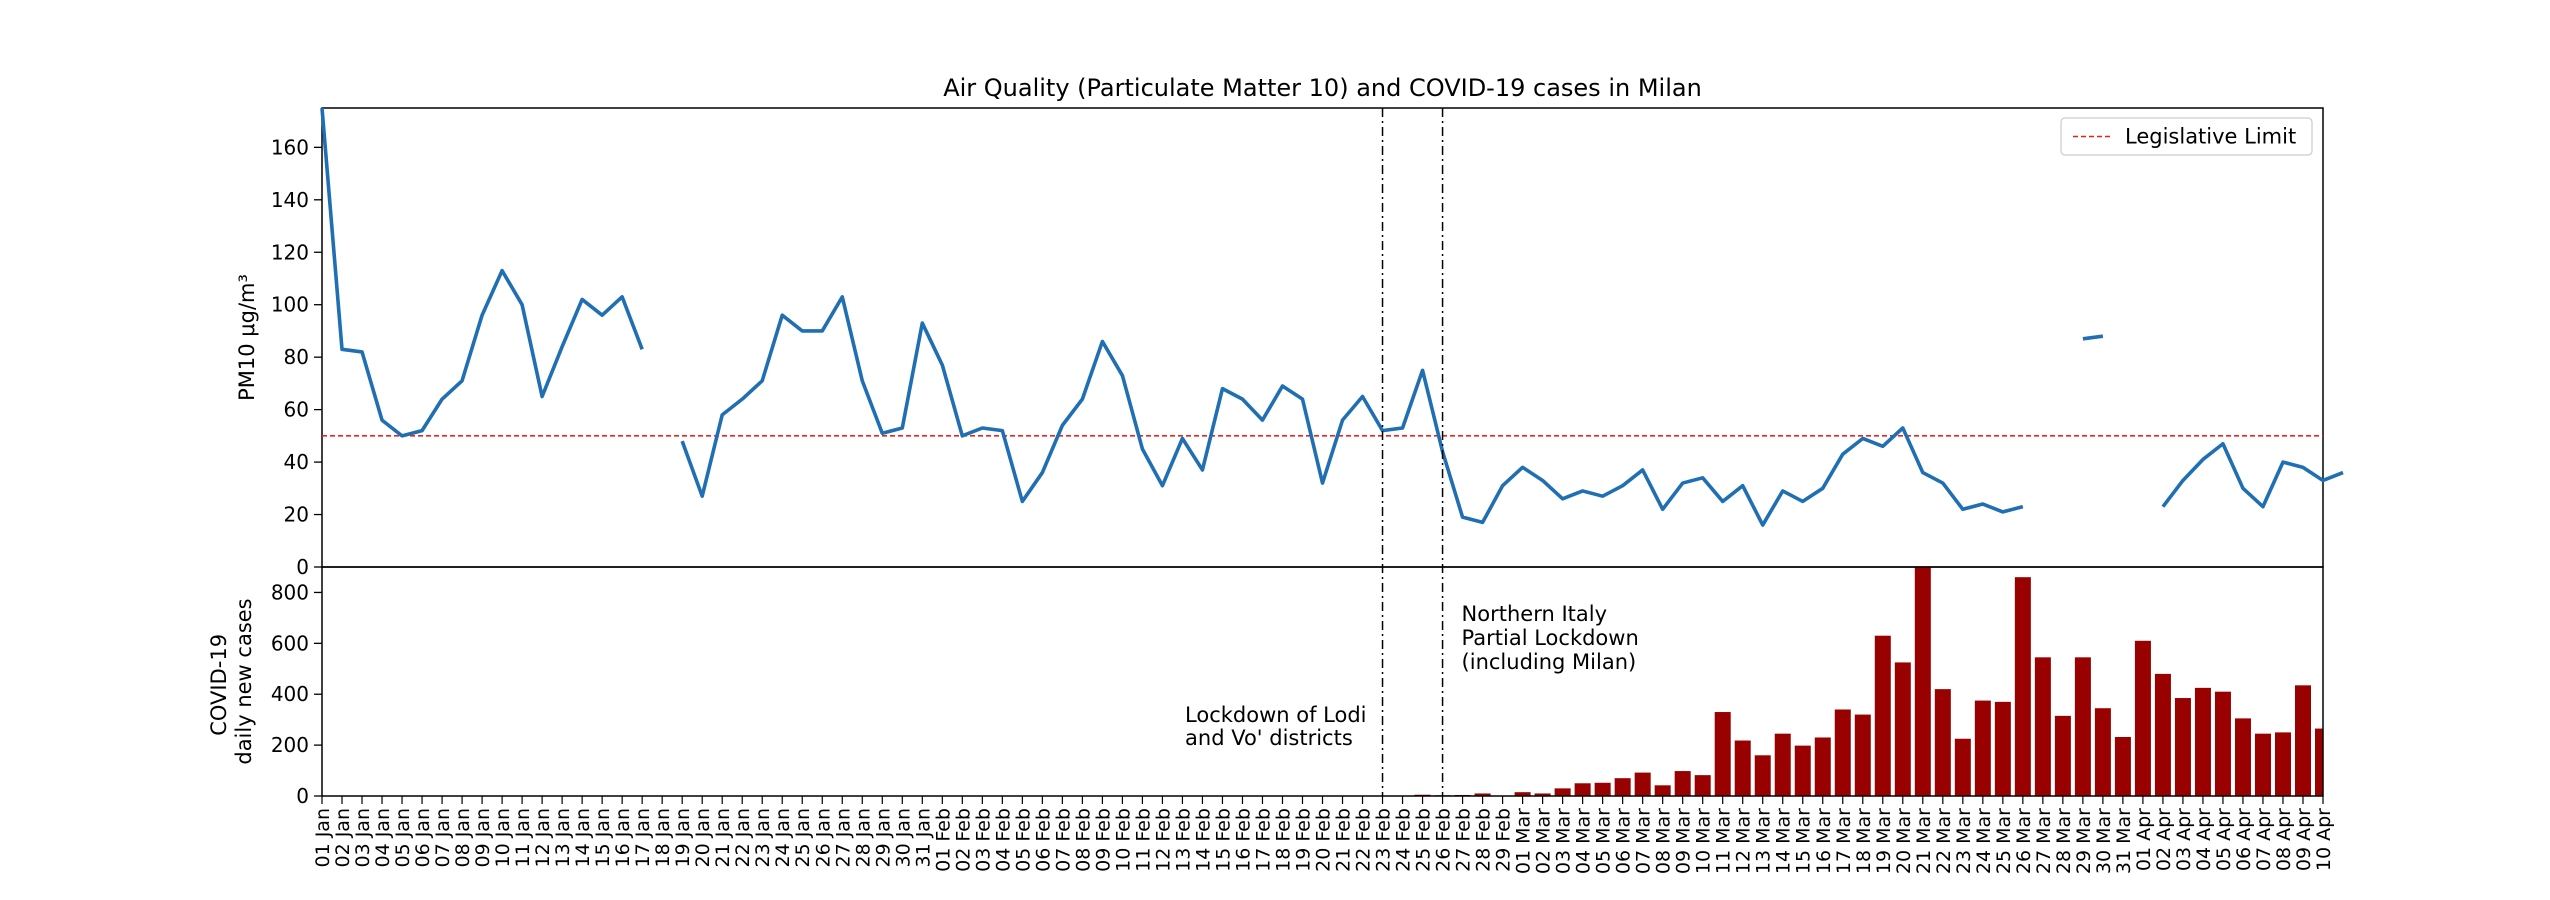 This screenshot has width=2550, height=900. I want to click on date-x-tick-label: 23 Mar, so click(1964, 841).